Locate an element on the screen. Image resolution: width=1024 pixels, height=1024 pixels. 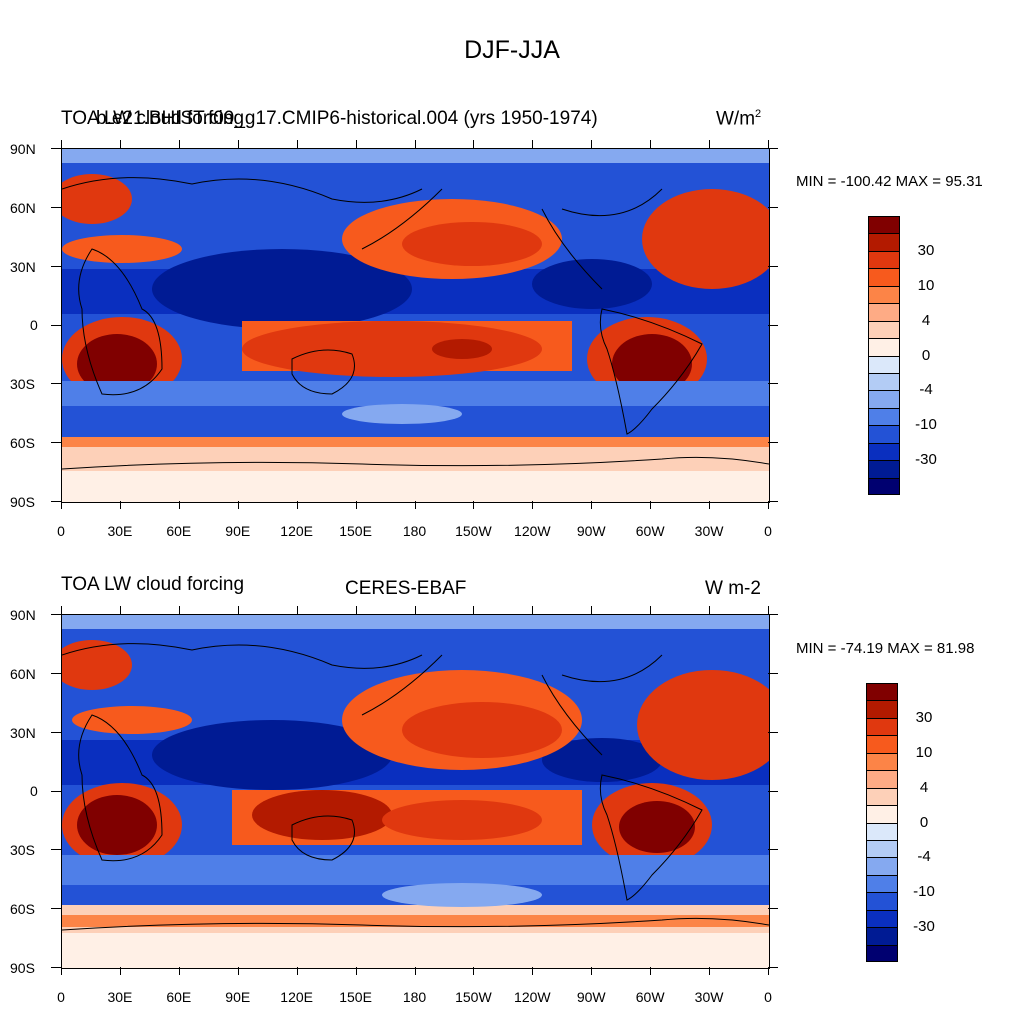
lon-label: 90E is located at coordinates (238, 531).